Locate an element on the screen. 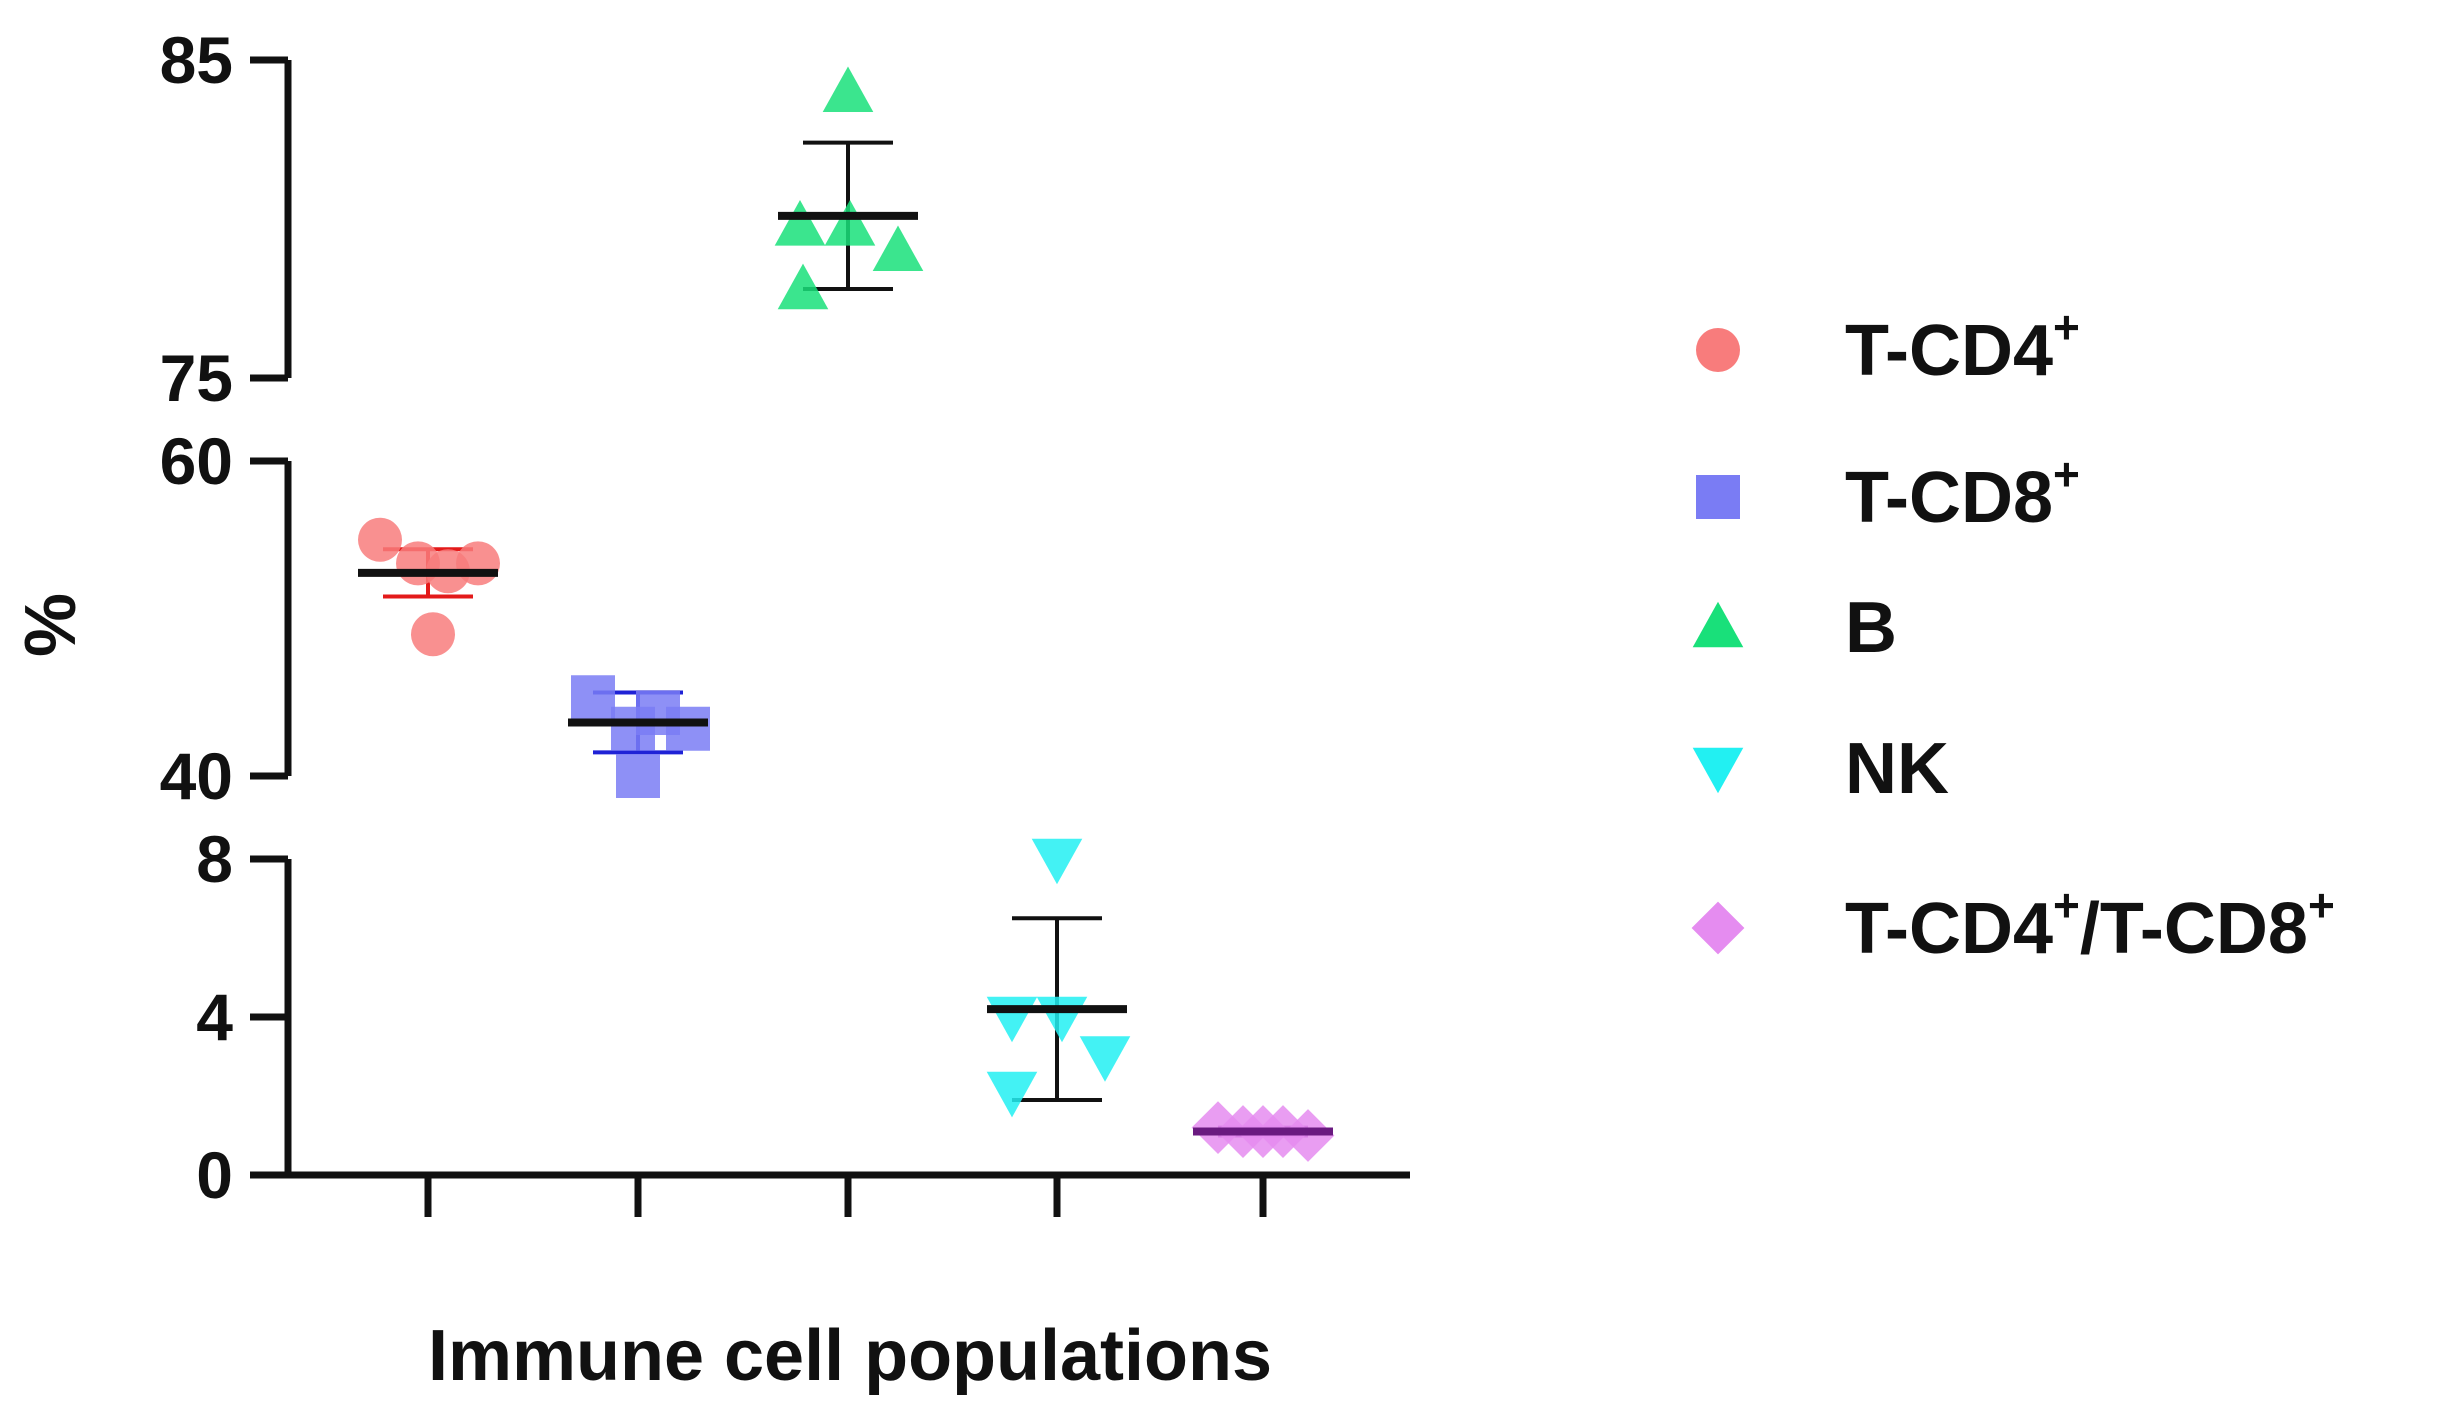 The image size is (2450, 1427). legend-label: T-CD4+/T-CD8+ is located at coordinates (2090, 924).